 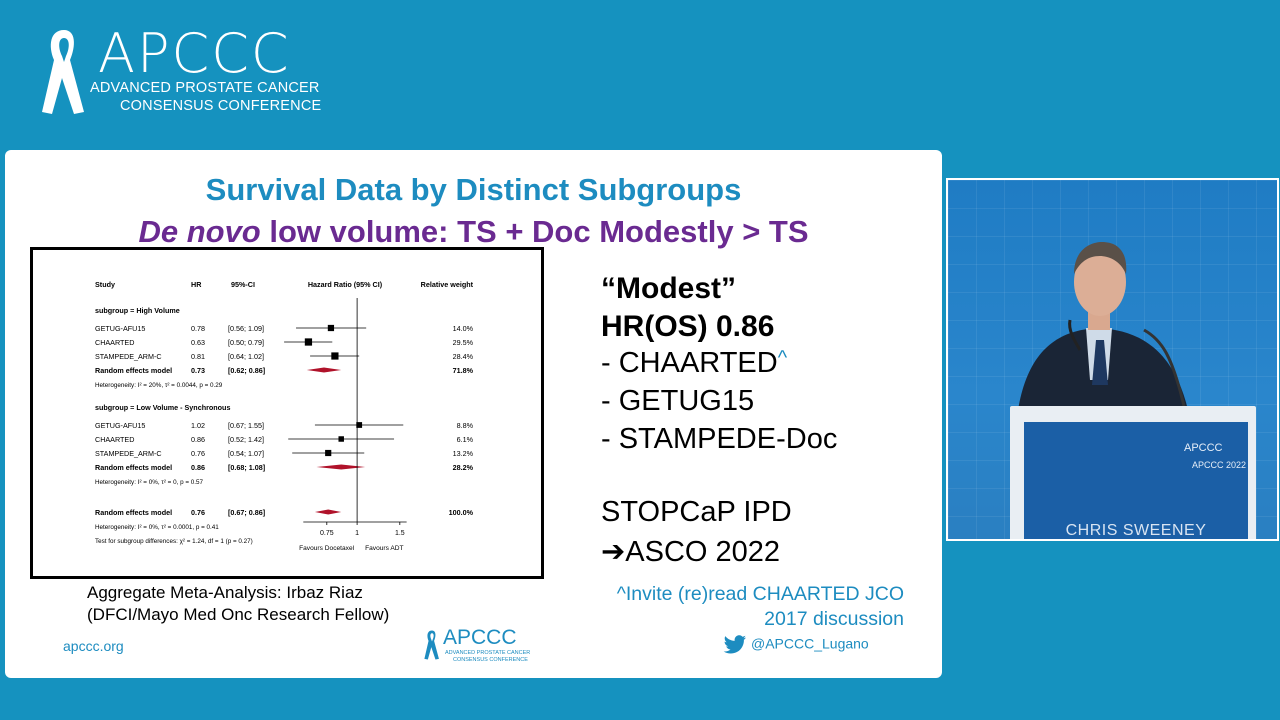 What do you see at coordinates (198, 425) in the screenshot?
I see `study-row-hr: 1.02` at bounding box center [198, 425].